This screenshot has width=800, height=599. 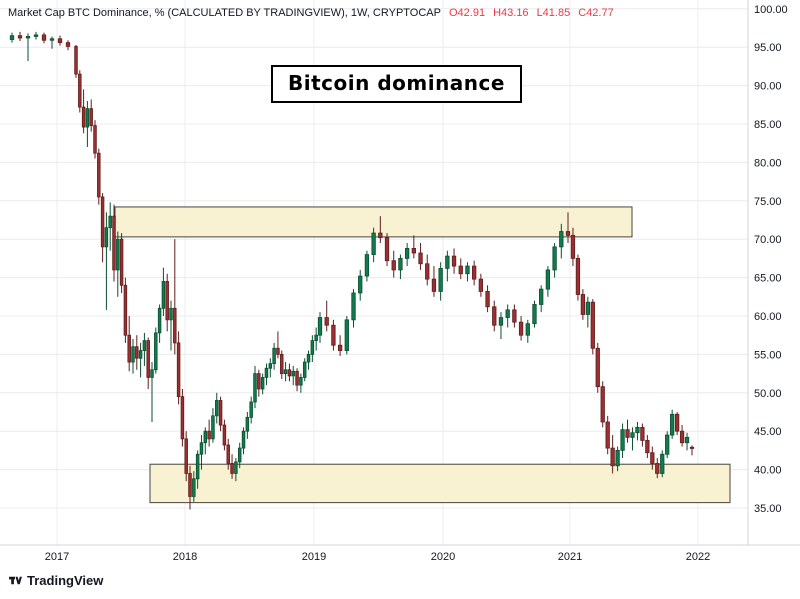 I want to click on price-axis-label: 100.00, so click(x=771, y=10).